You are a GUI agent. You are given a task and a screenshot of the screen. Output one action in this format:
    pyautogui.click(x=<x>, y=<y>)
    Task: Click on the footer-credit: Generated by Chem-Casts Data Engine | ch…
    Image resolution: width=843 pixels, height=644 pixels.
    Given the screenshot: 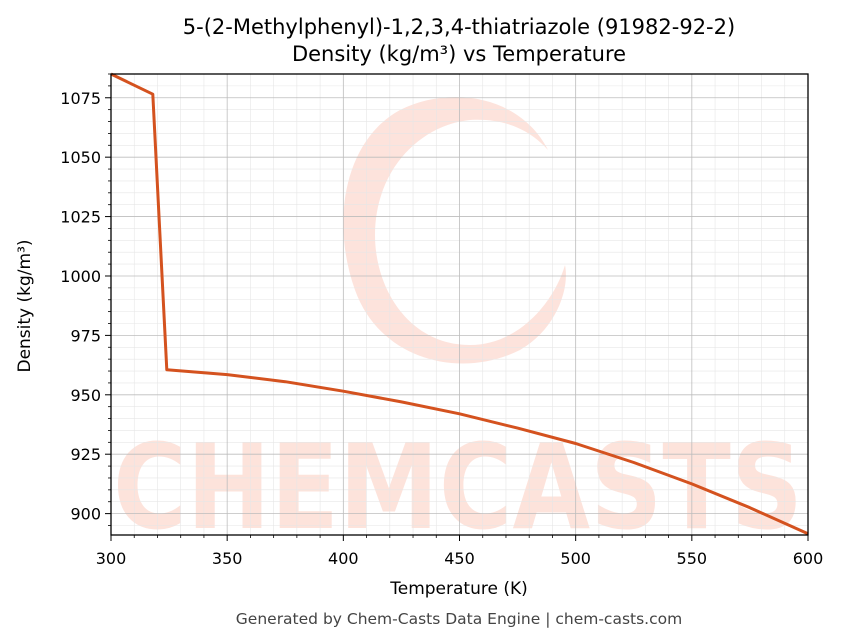 What is the action you would take?
    pyautogui.click(x=459, y=619)
    